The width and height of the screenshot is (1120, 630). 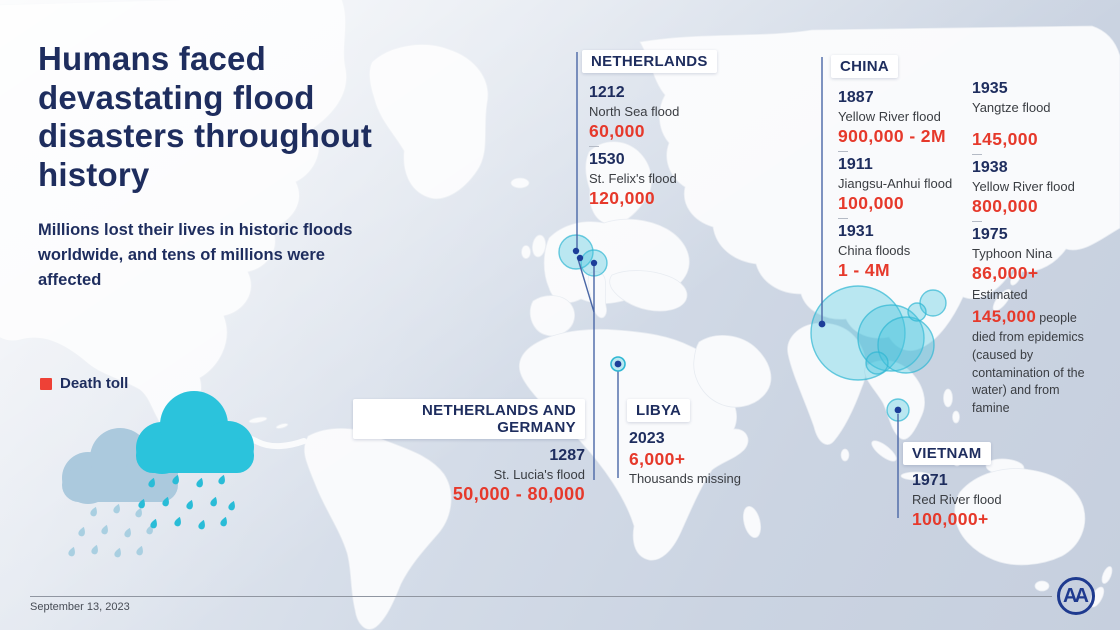 What do you see at coordinates (647, 438) in the screenshot?
I see `entry-year: 2023` at bounding box center [647, 438].